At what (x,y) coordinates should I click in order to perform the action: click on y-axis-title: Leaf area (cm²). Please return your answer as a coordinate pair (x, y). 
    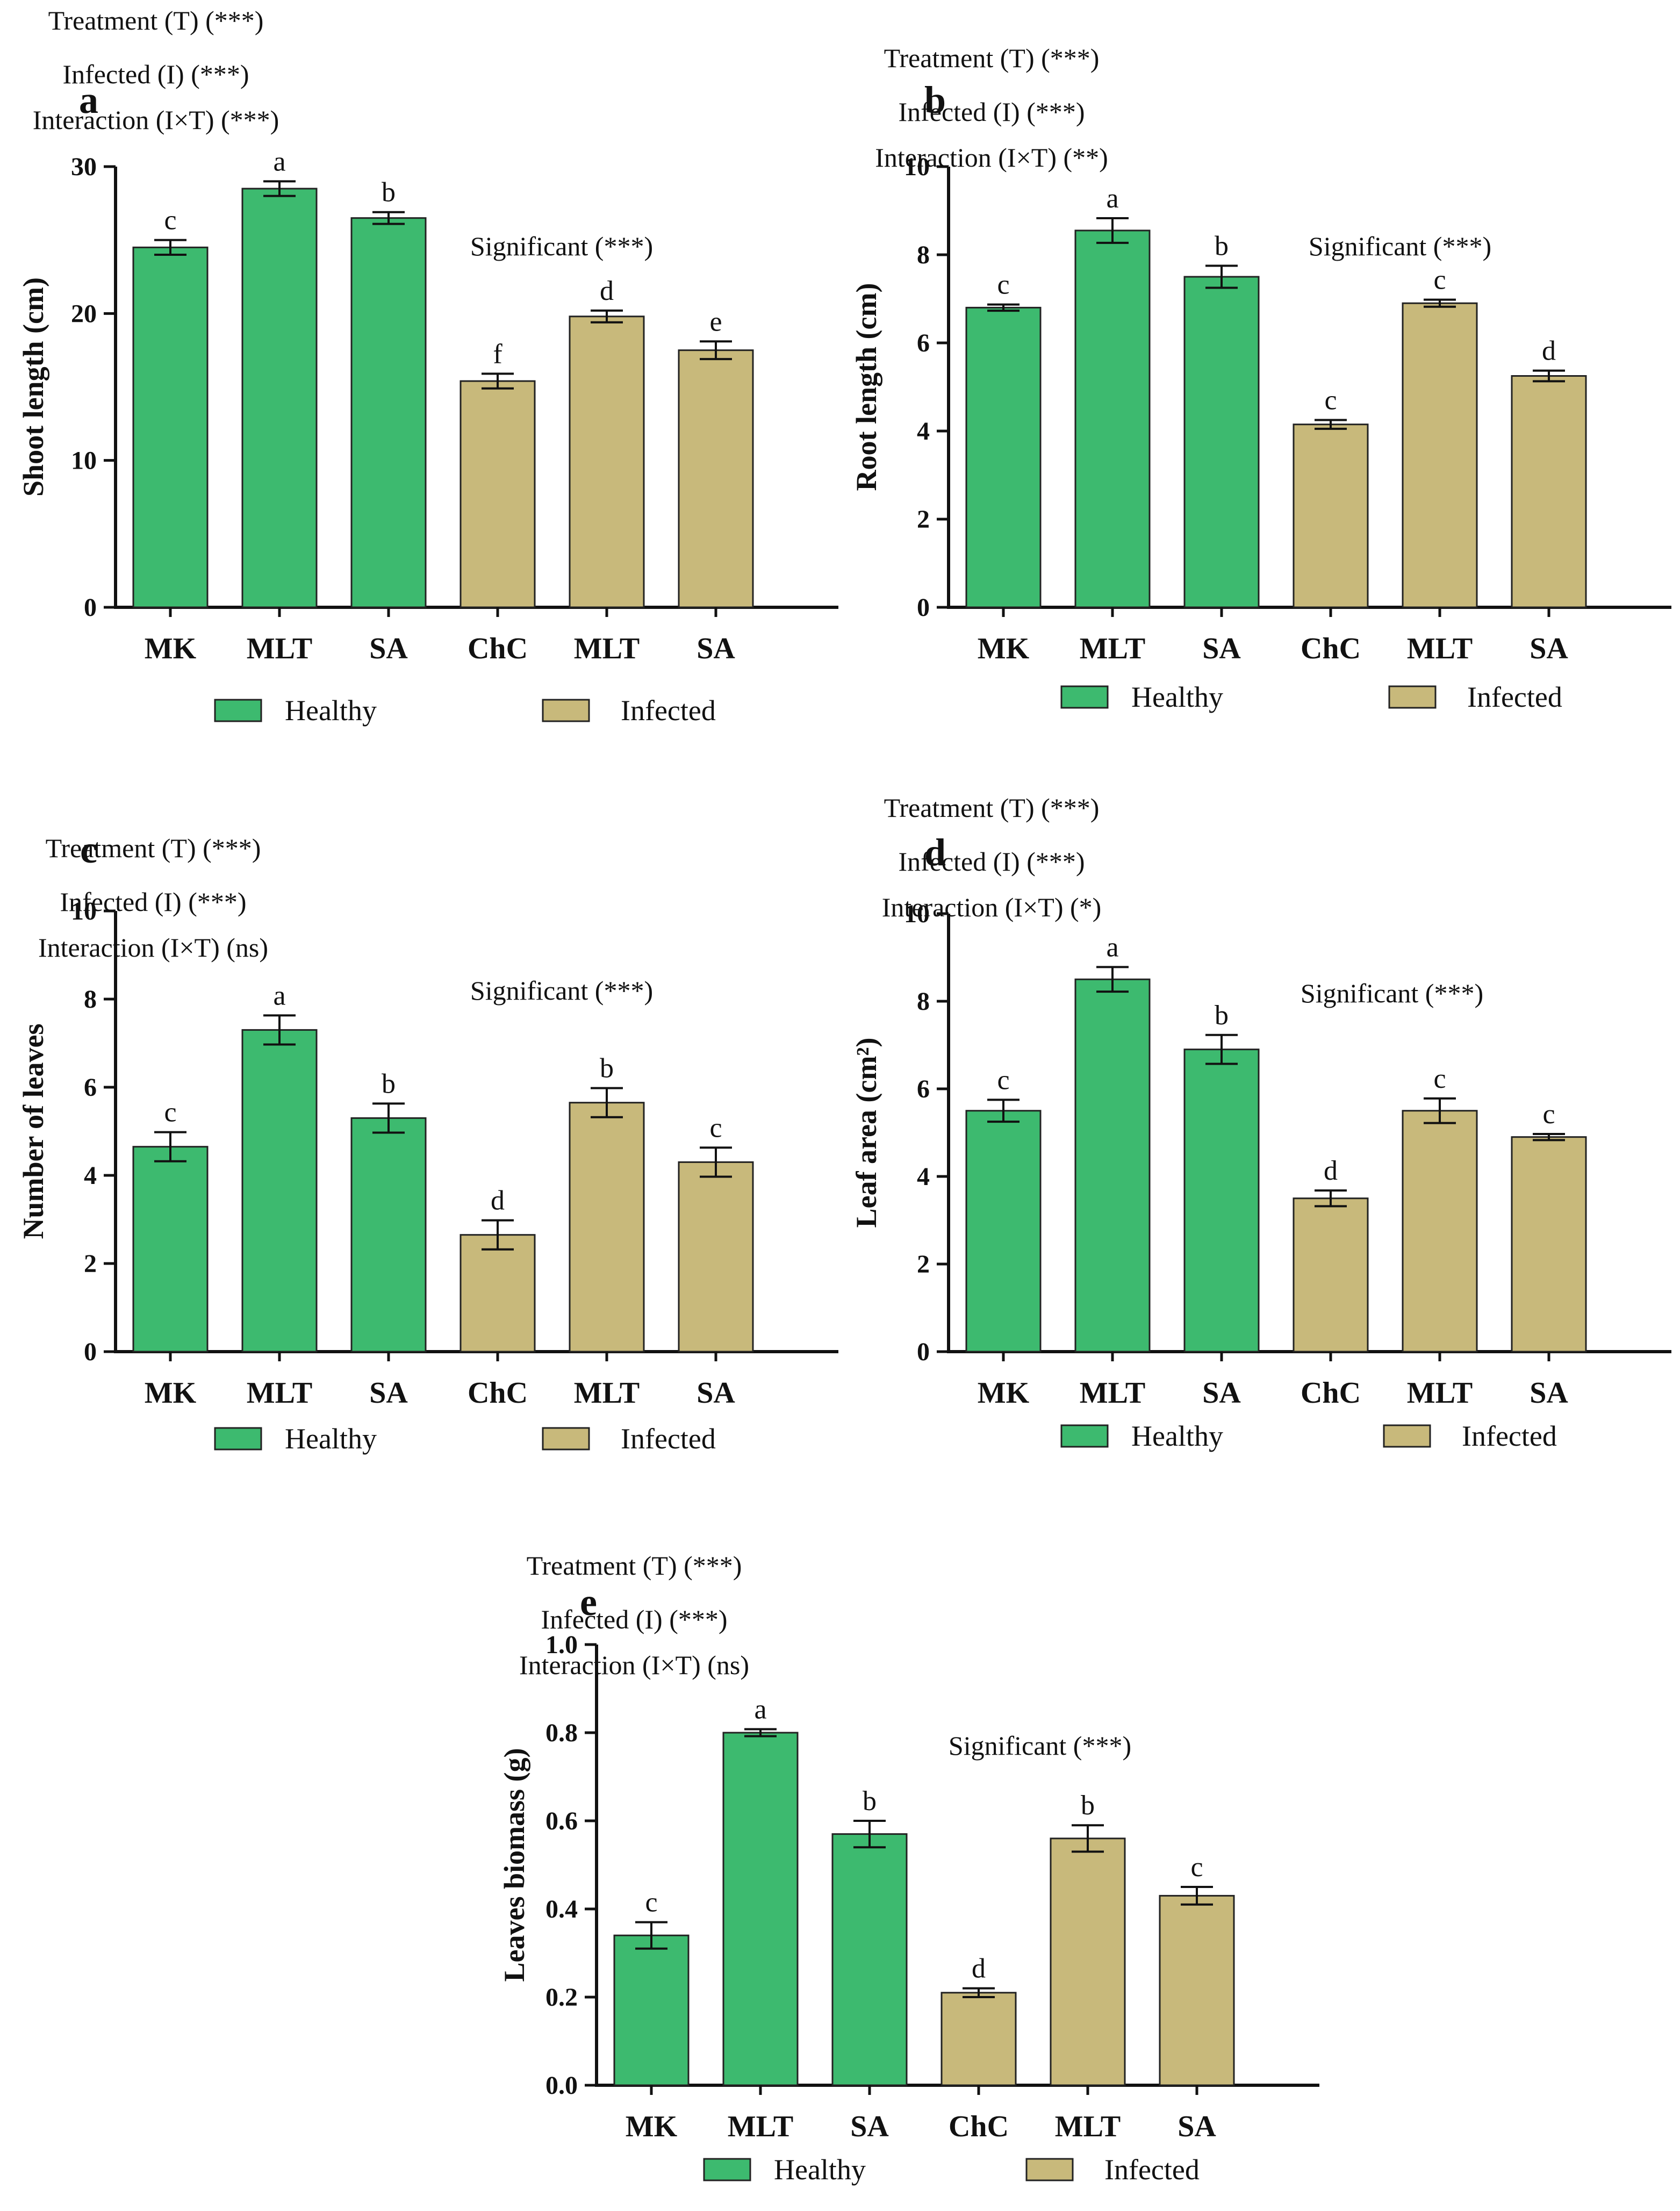
    Looking at the image, I should click on (866, 1132).